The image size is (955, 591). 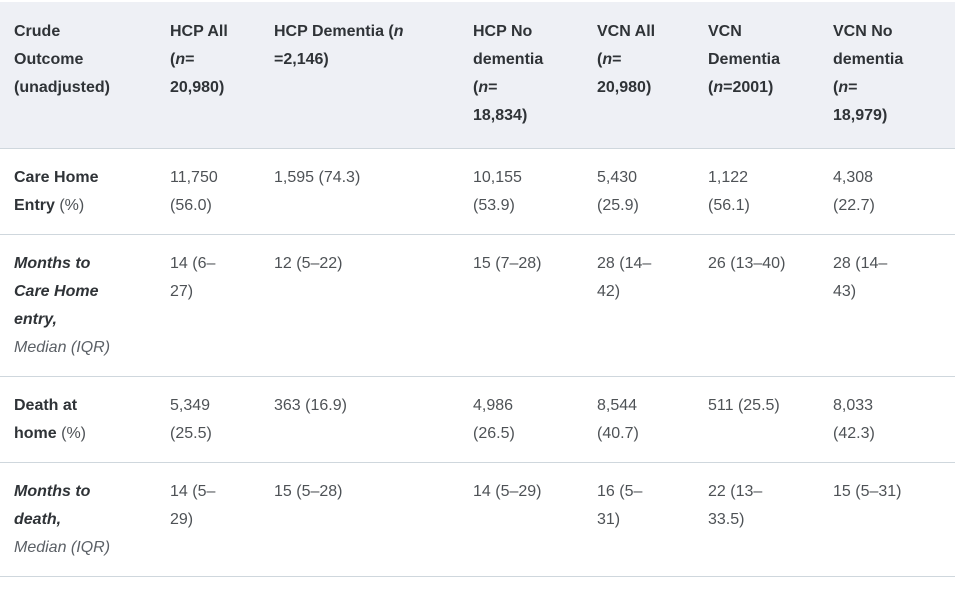 What do you see at coordinates (85, 305) in the screenshot?
I see `row-label: Months to Care Home entry, Median (IQR)` at bounding box center [85, 305].